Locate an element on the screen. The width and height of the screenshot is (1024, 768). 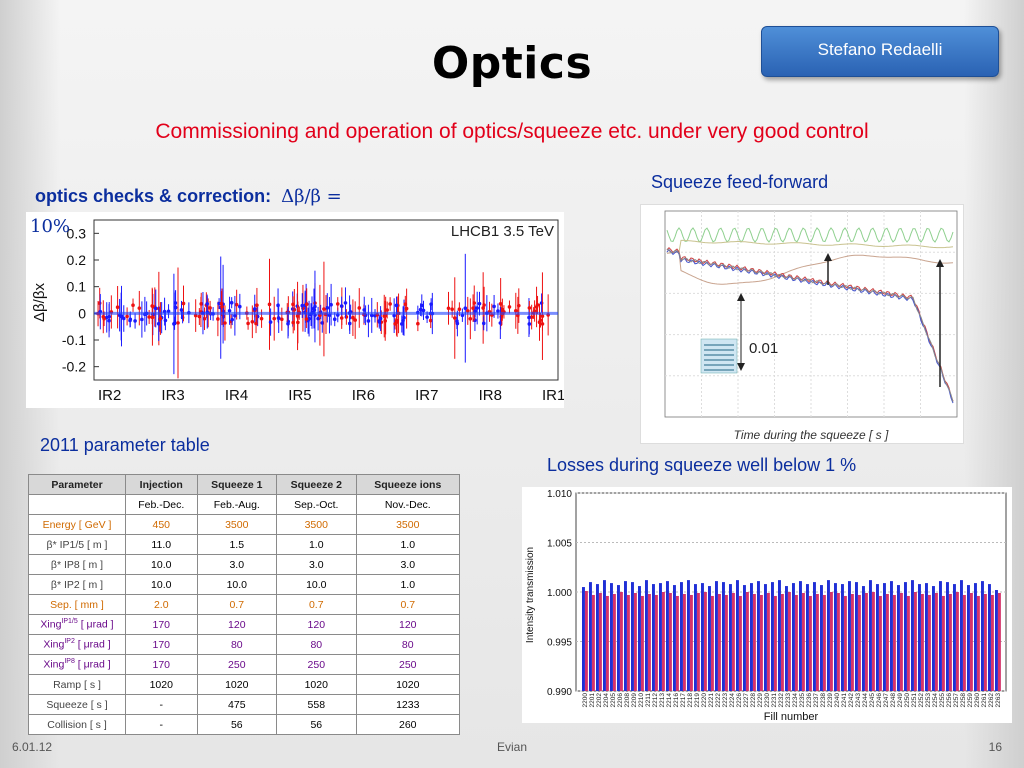
x-tick-label: 2256 is located at coordinates (949, 700).